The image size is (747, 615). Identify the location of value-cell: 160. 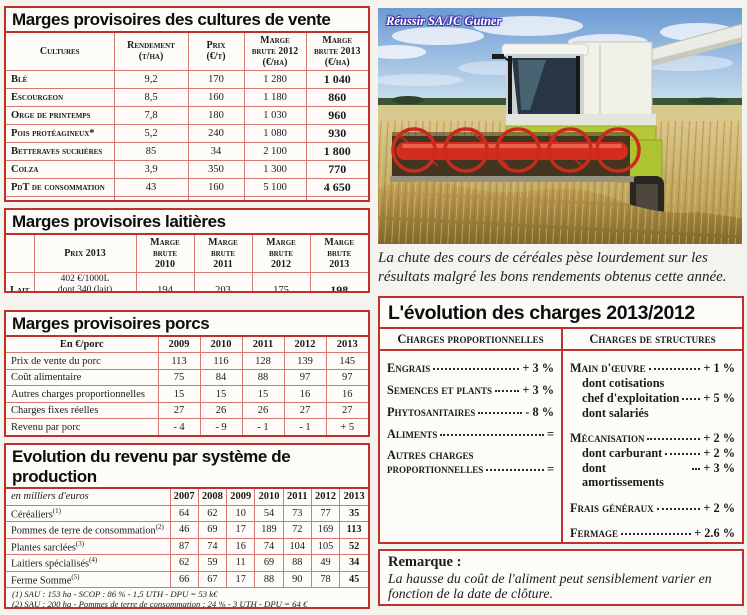
(216, 98).